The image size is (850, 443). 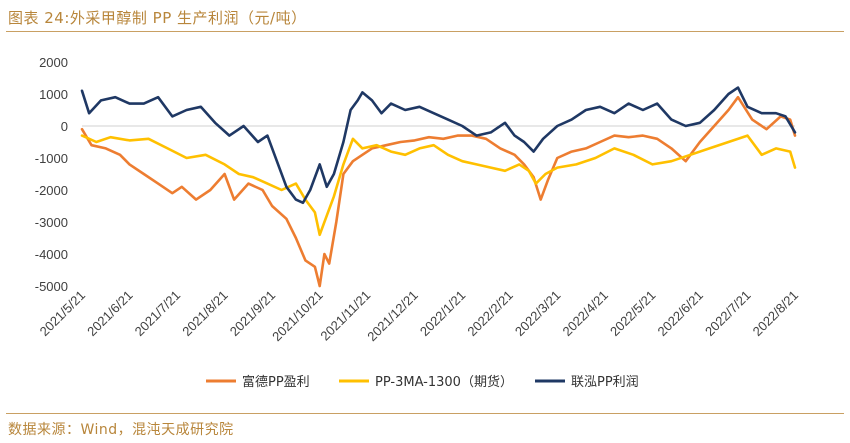 I want to click on x-tick-label: 2022/6/21, so click(x=681, y=314).